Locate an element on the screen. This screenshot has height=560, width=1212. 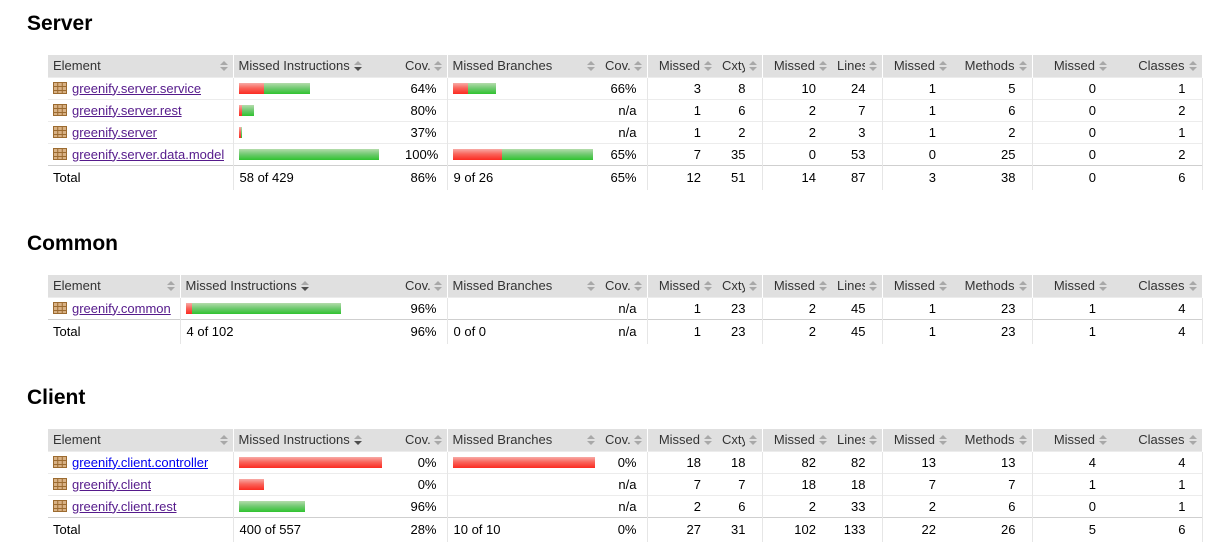
total-methods-cell: 38 is located at coordinates (992, 177).